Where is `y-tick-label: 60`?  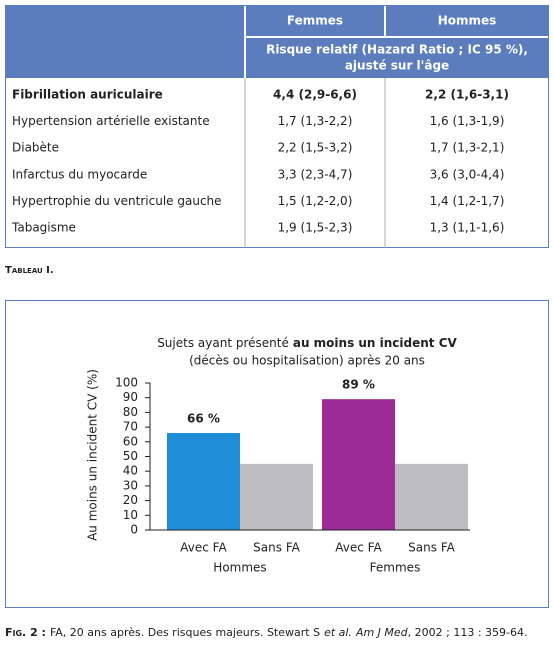
y-tick-label: 60 is located at coordinates (130, 441).